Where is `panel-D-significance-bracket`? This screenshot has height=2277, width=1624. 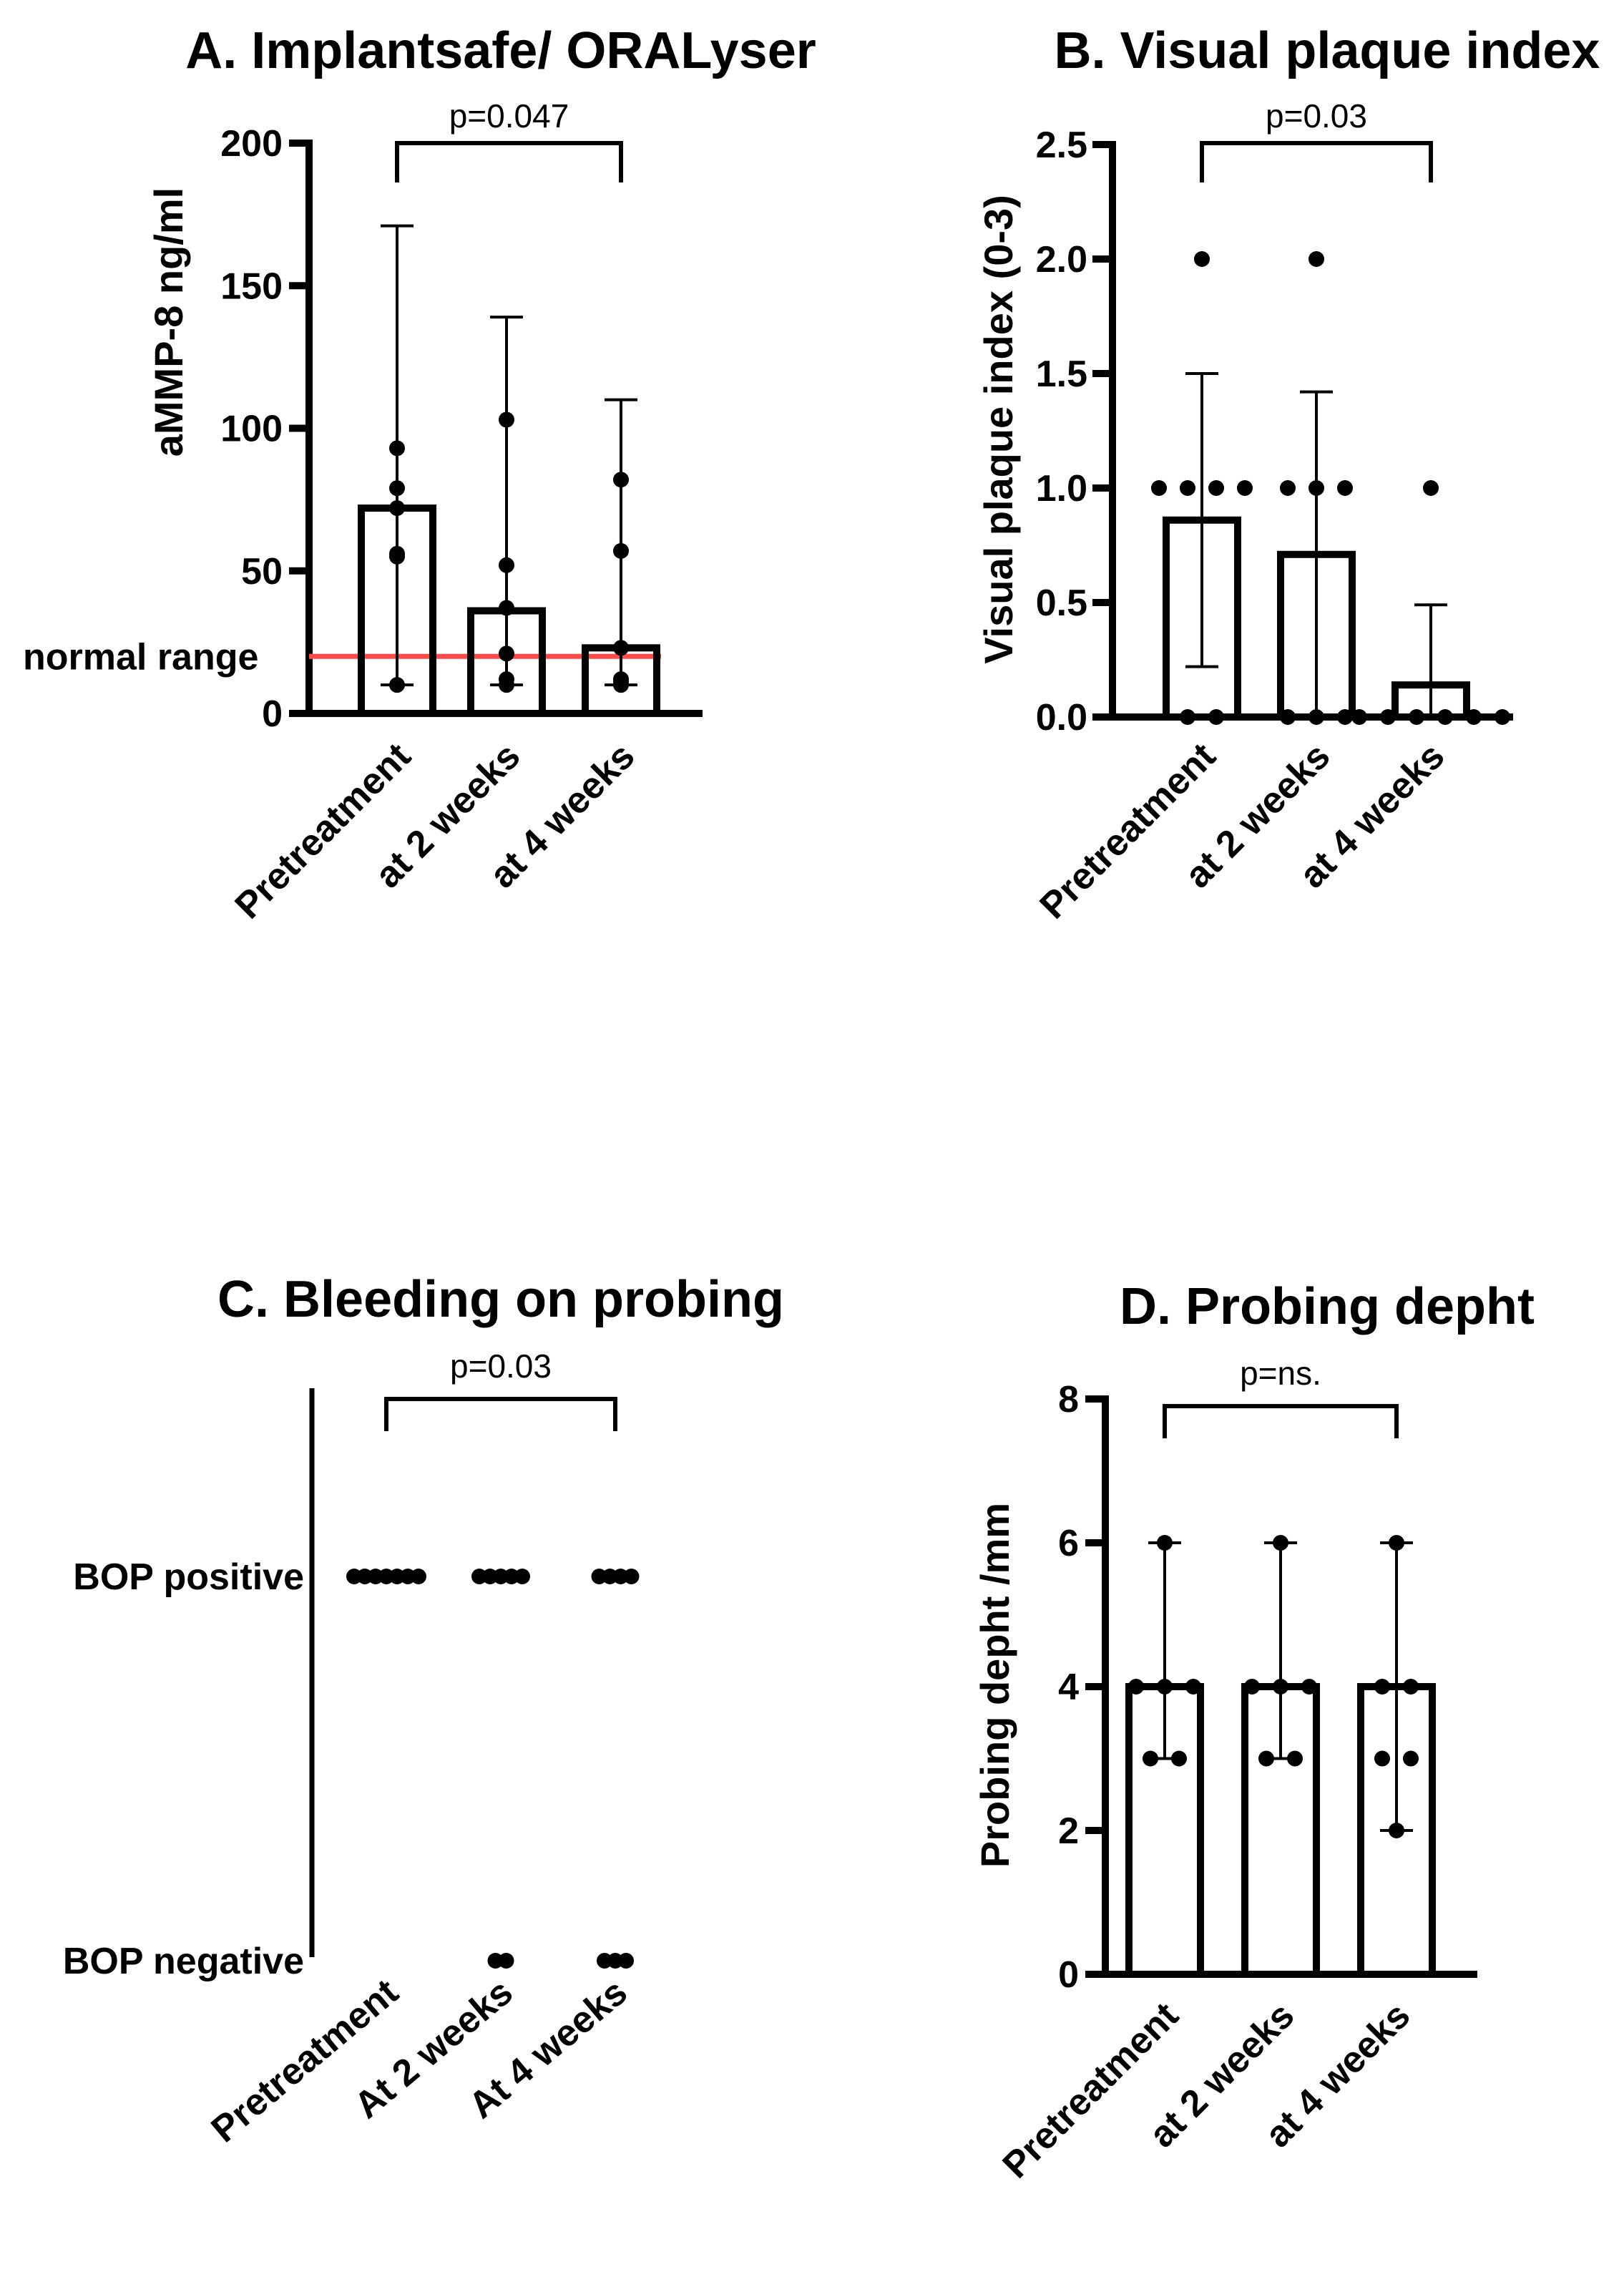
panel-D-significance-bracket is located at coordinates (1281, 1421).